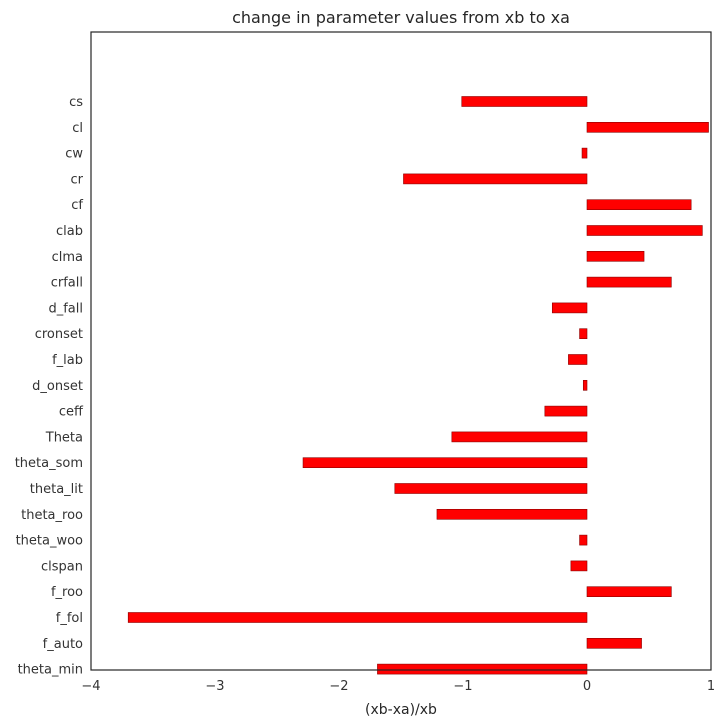 This screenshot has height=726, width=724. I want to click on bar-clspan, so click(579, 566).